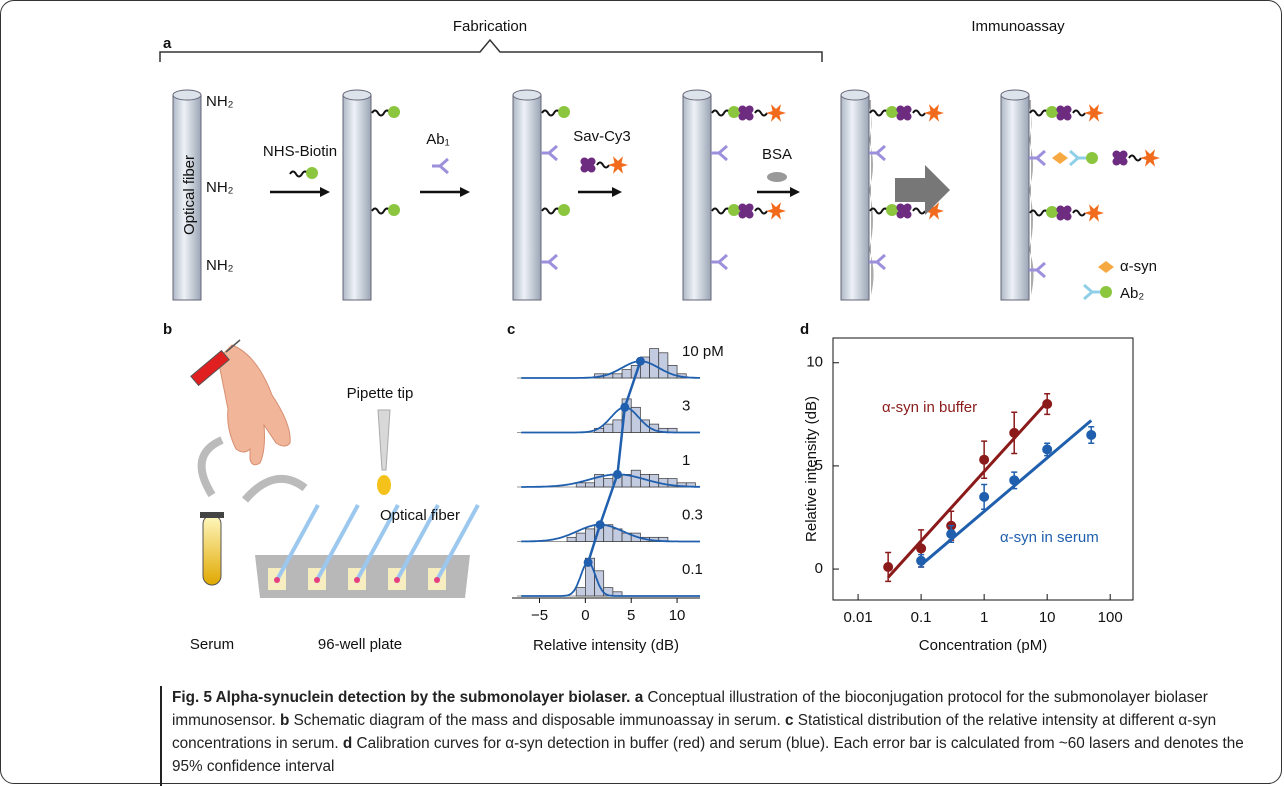 The width and height of the screenshot is (1284, 786). Describe the element at coordinates (254, 405) in the screenshot. I see `hand` at that location.